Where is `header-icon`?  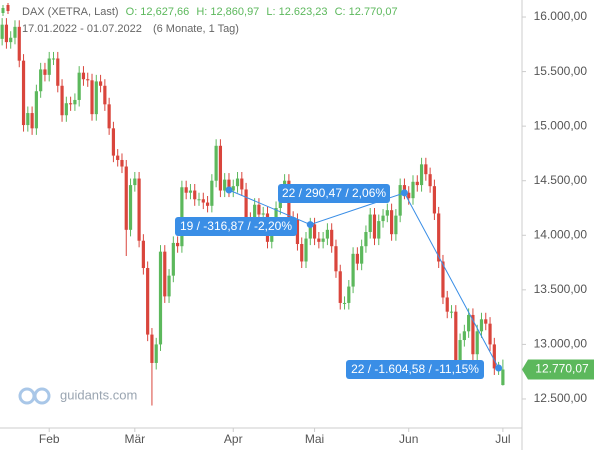
header-icon is located at coordinates (5, 9).